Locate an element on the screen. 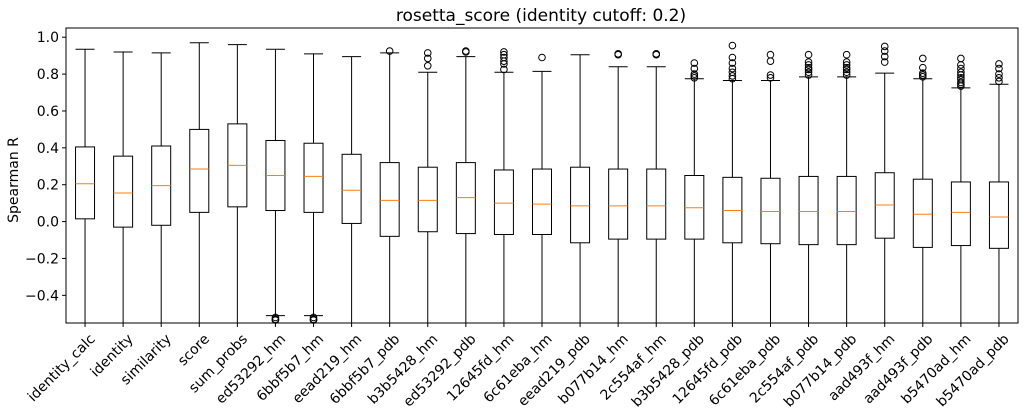 Image resolution: width=1028 pixels, height=416 pixels. y-tick-label: 1.0 is located at coordinates (48, 38).